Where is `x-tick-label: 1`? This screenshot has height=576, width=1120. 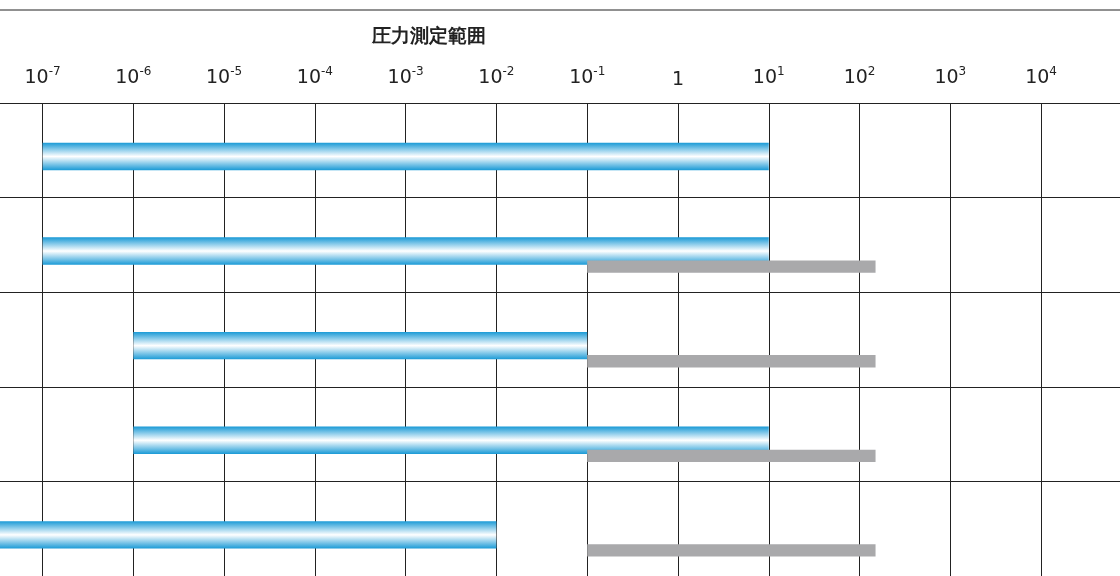 x-tick-label: 1 is located at coordinates (678, 77).